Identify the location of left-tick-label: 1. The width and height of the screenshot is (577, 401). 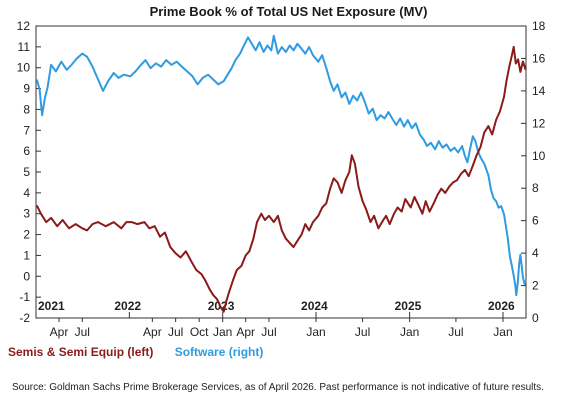
(26, 255).